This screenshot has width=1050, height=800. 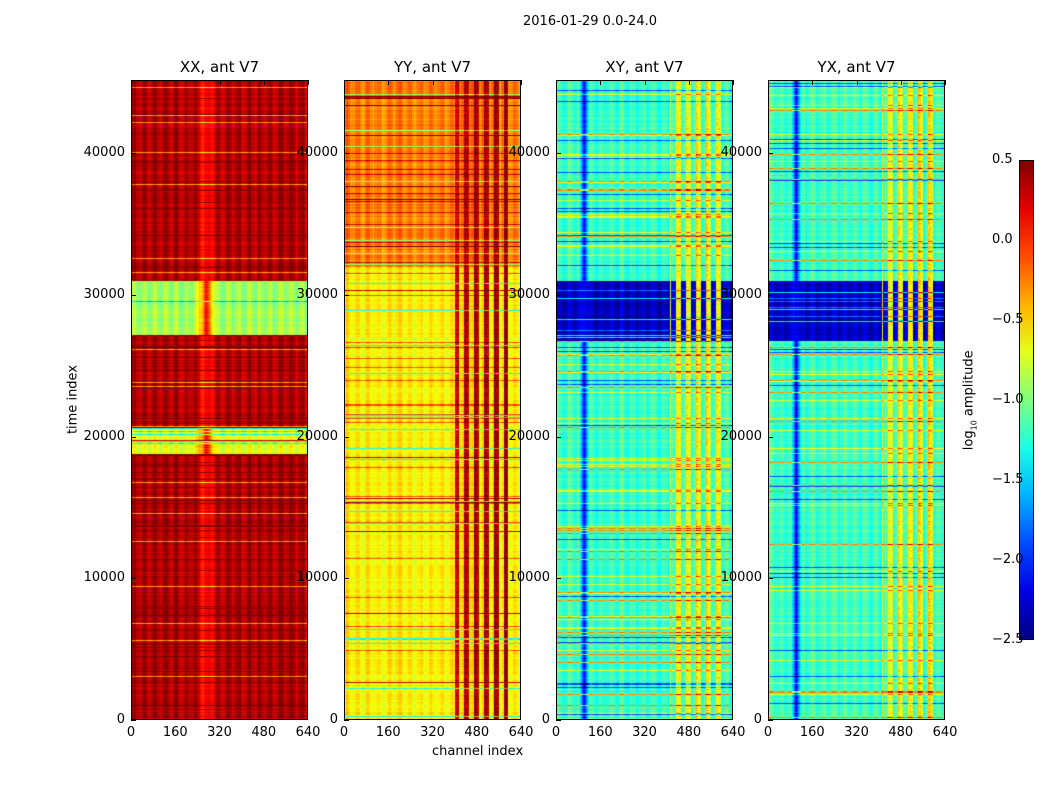 I want to click on panel-title: YY, ant V7, so click(x=432, y=67).